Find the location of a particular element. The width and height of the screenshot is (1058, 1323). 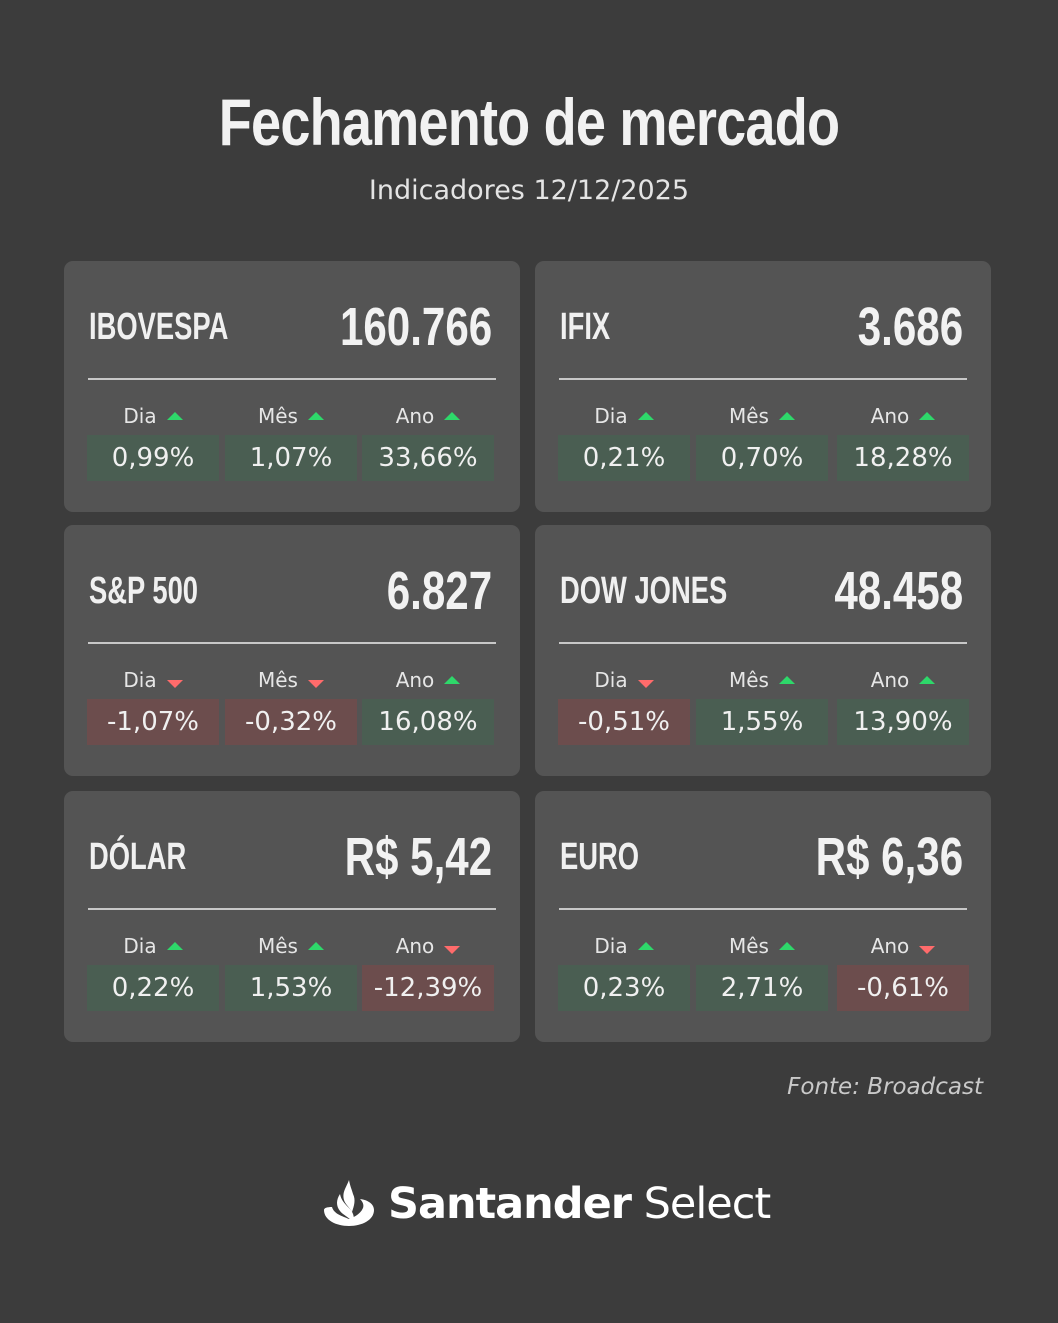

brand-santander: Santander is located at coordinates (510, 1204).